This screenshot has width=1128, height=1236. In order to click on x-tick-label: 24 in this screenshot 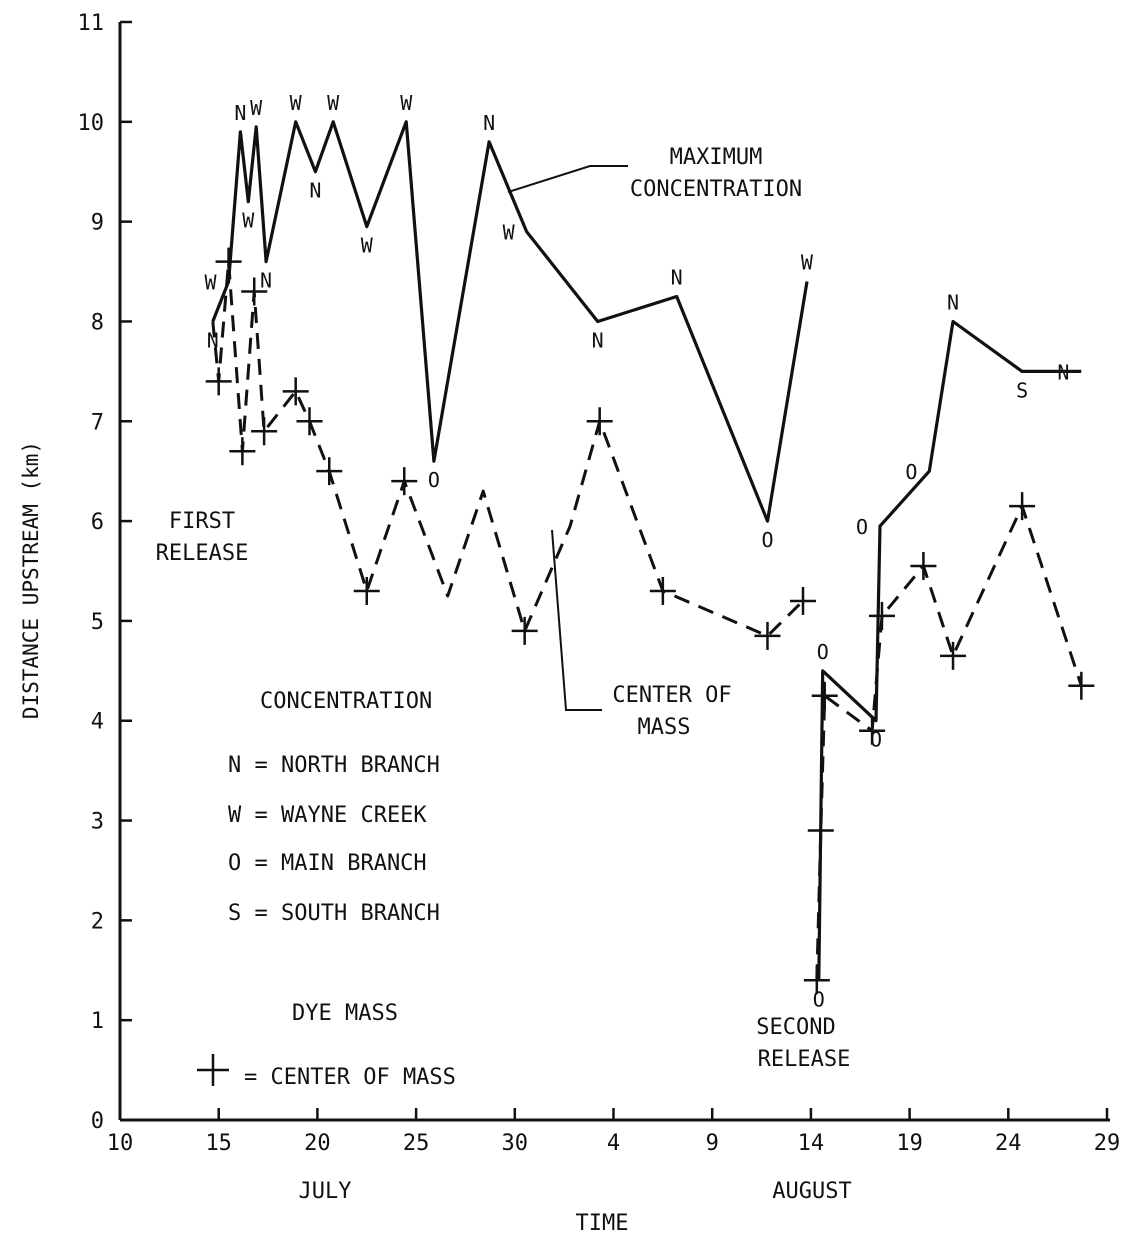, I will do `click(1008, 1143)`.